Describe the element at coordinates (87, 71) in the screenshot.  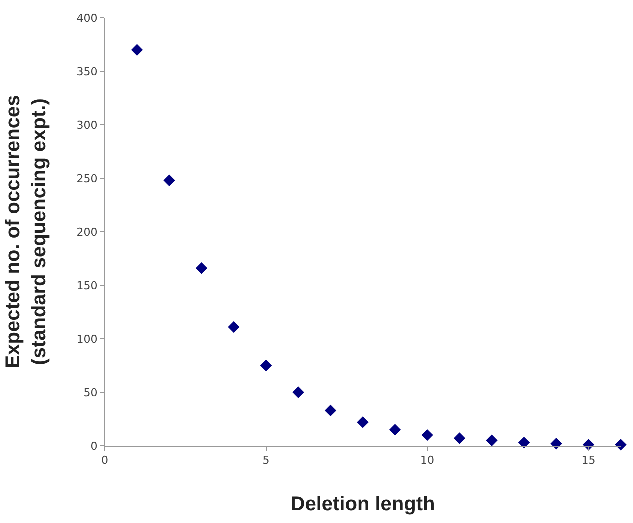
I see `y-tick-label: 350` at that location.